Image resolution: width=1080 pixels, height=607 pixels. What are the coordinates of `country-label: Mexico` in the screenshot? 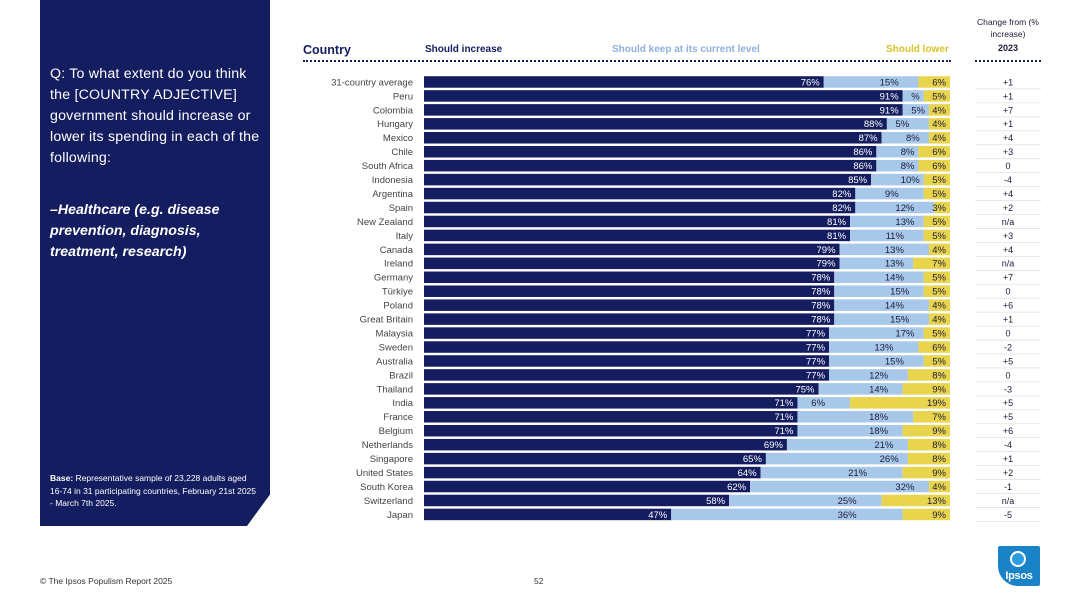 It's located at (398, 138).